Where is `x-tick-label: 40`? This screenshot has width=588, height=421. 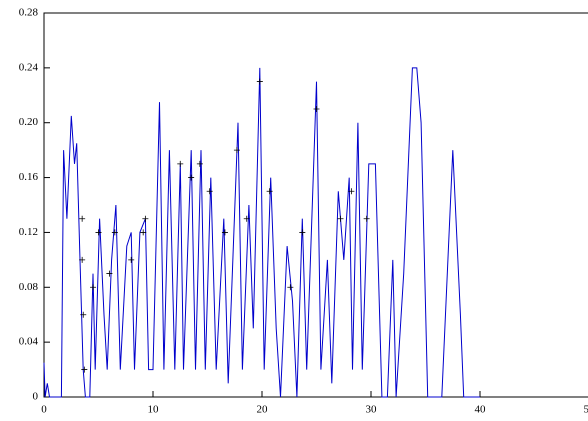
x-tick-label: 40 is located at coordinates (481, 410).